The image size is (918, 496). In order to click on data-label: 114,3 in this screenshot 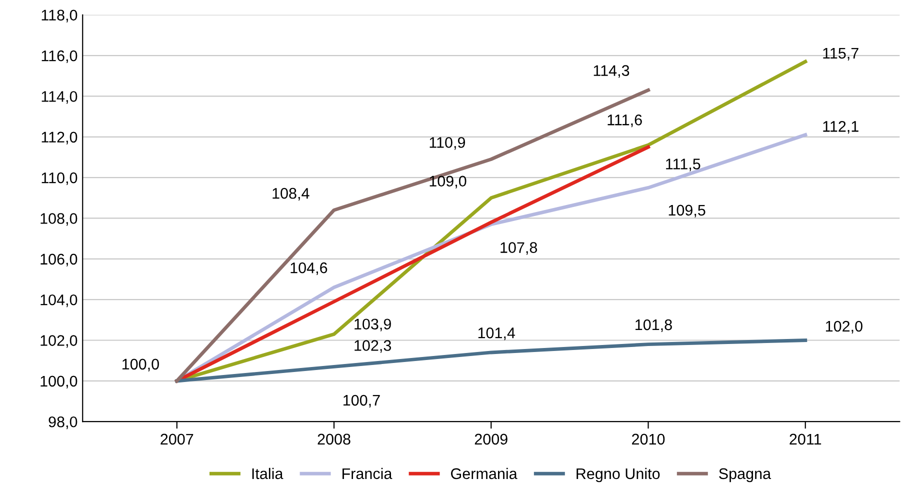, I will do `click(612, 71)`.